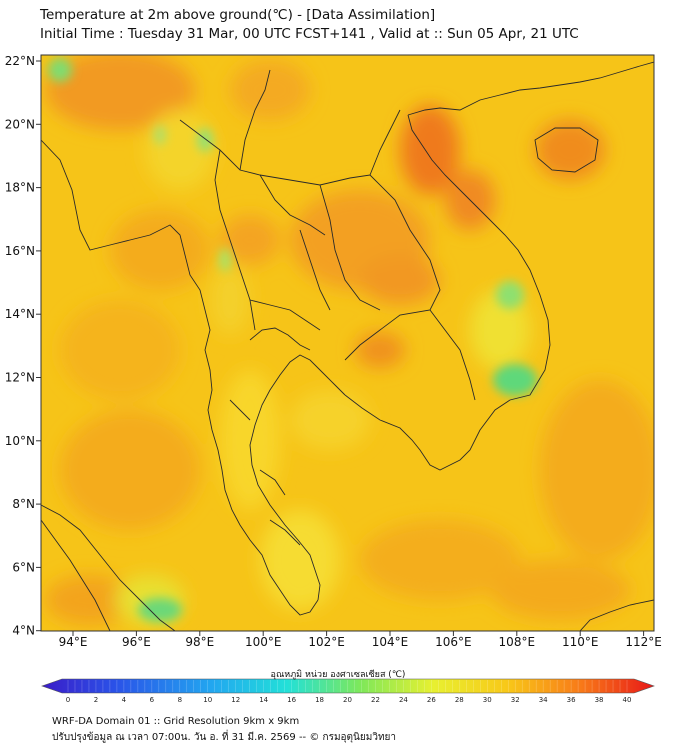  What do you see at coordinates (338, 675) in the screenshot?
I see `colorbar-title: อุณหภูมิ หน่วย องศาเซลเซียส (℃)` at bounding box center [338, 675].